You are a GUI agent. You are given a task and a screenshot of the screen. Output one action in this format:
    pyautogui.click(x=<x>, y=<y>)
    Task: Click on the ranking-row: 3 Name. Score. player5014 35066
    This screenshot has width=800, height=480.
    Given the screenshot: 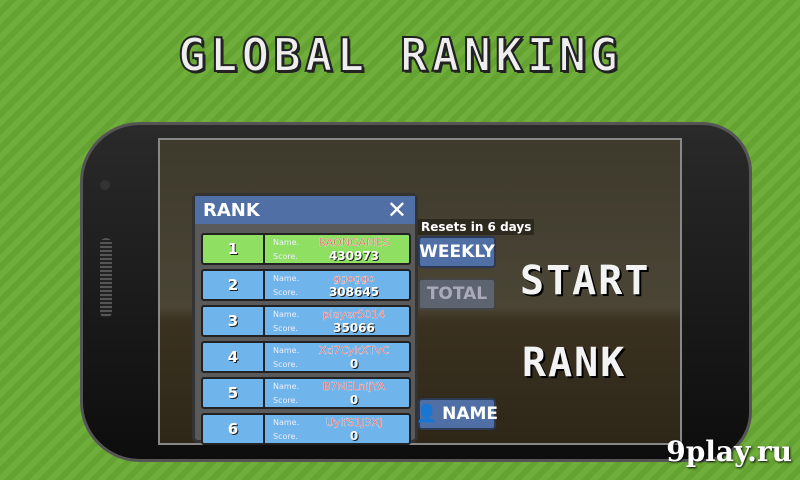 What is the action you would take?
    pyautogui.click(x=306, y=321)
    